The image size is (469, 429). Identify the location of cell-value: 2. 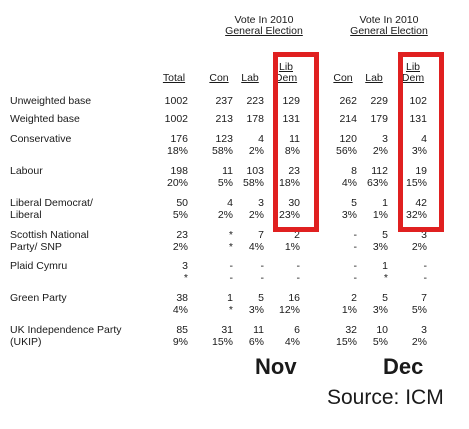
(297, 235).